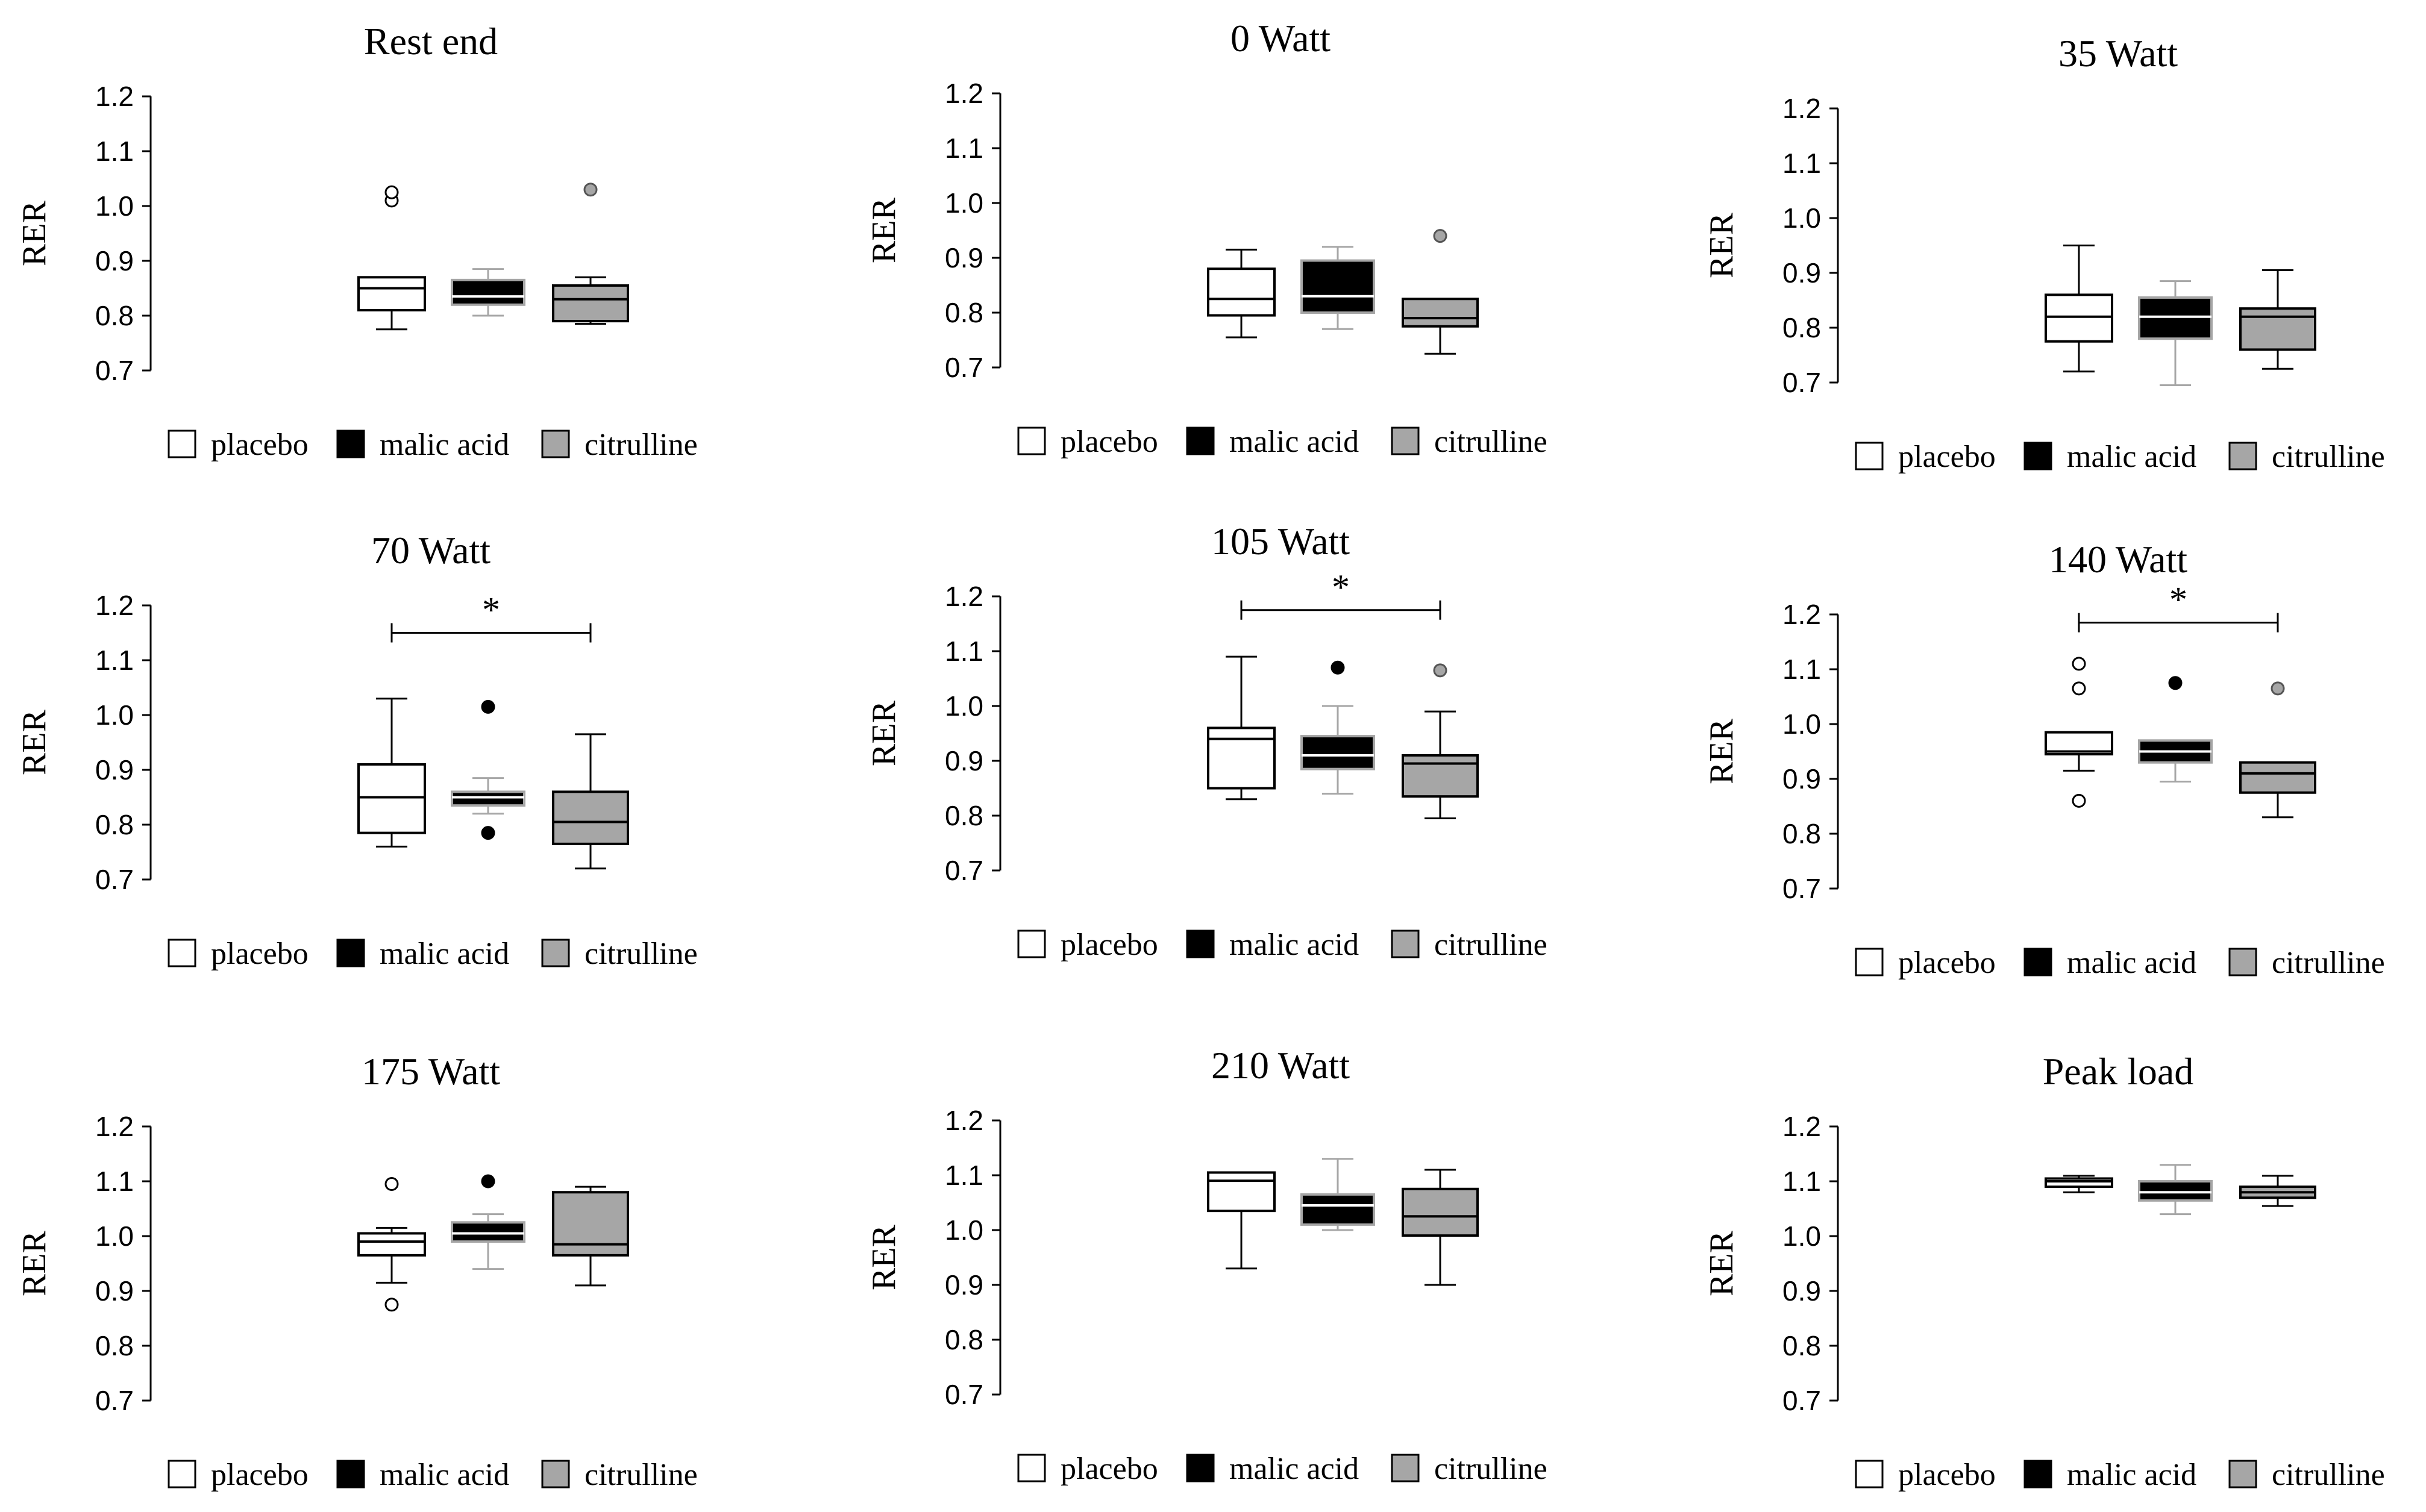  What do you see at coordinates (2118, 53) in the screenshot?
I see `chart-title: 35 Watt` at bounding box center [2118, 53].